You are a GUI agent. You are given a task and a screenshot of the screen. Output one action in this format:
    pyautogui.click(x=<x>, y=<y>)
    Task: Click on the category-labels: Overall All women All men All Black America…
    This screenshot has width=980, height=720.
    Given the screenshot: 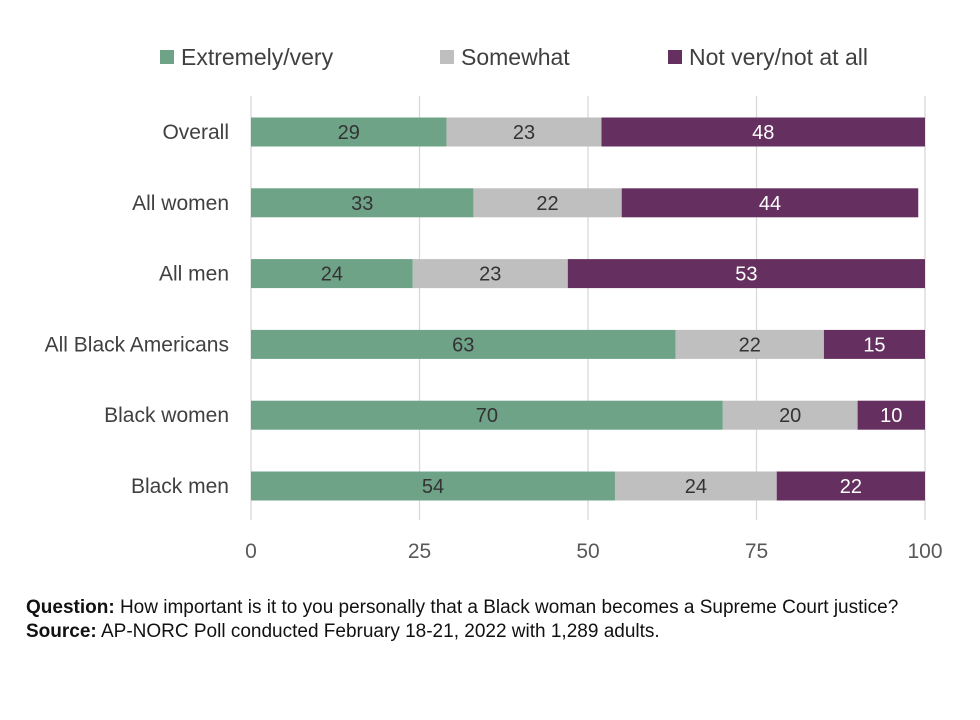 What is the action you would take?
    pyautogui.click(x=137, y=309)
    